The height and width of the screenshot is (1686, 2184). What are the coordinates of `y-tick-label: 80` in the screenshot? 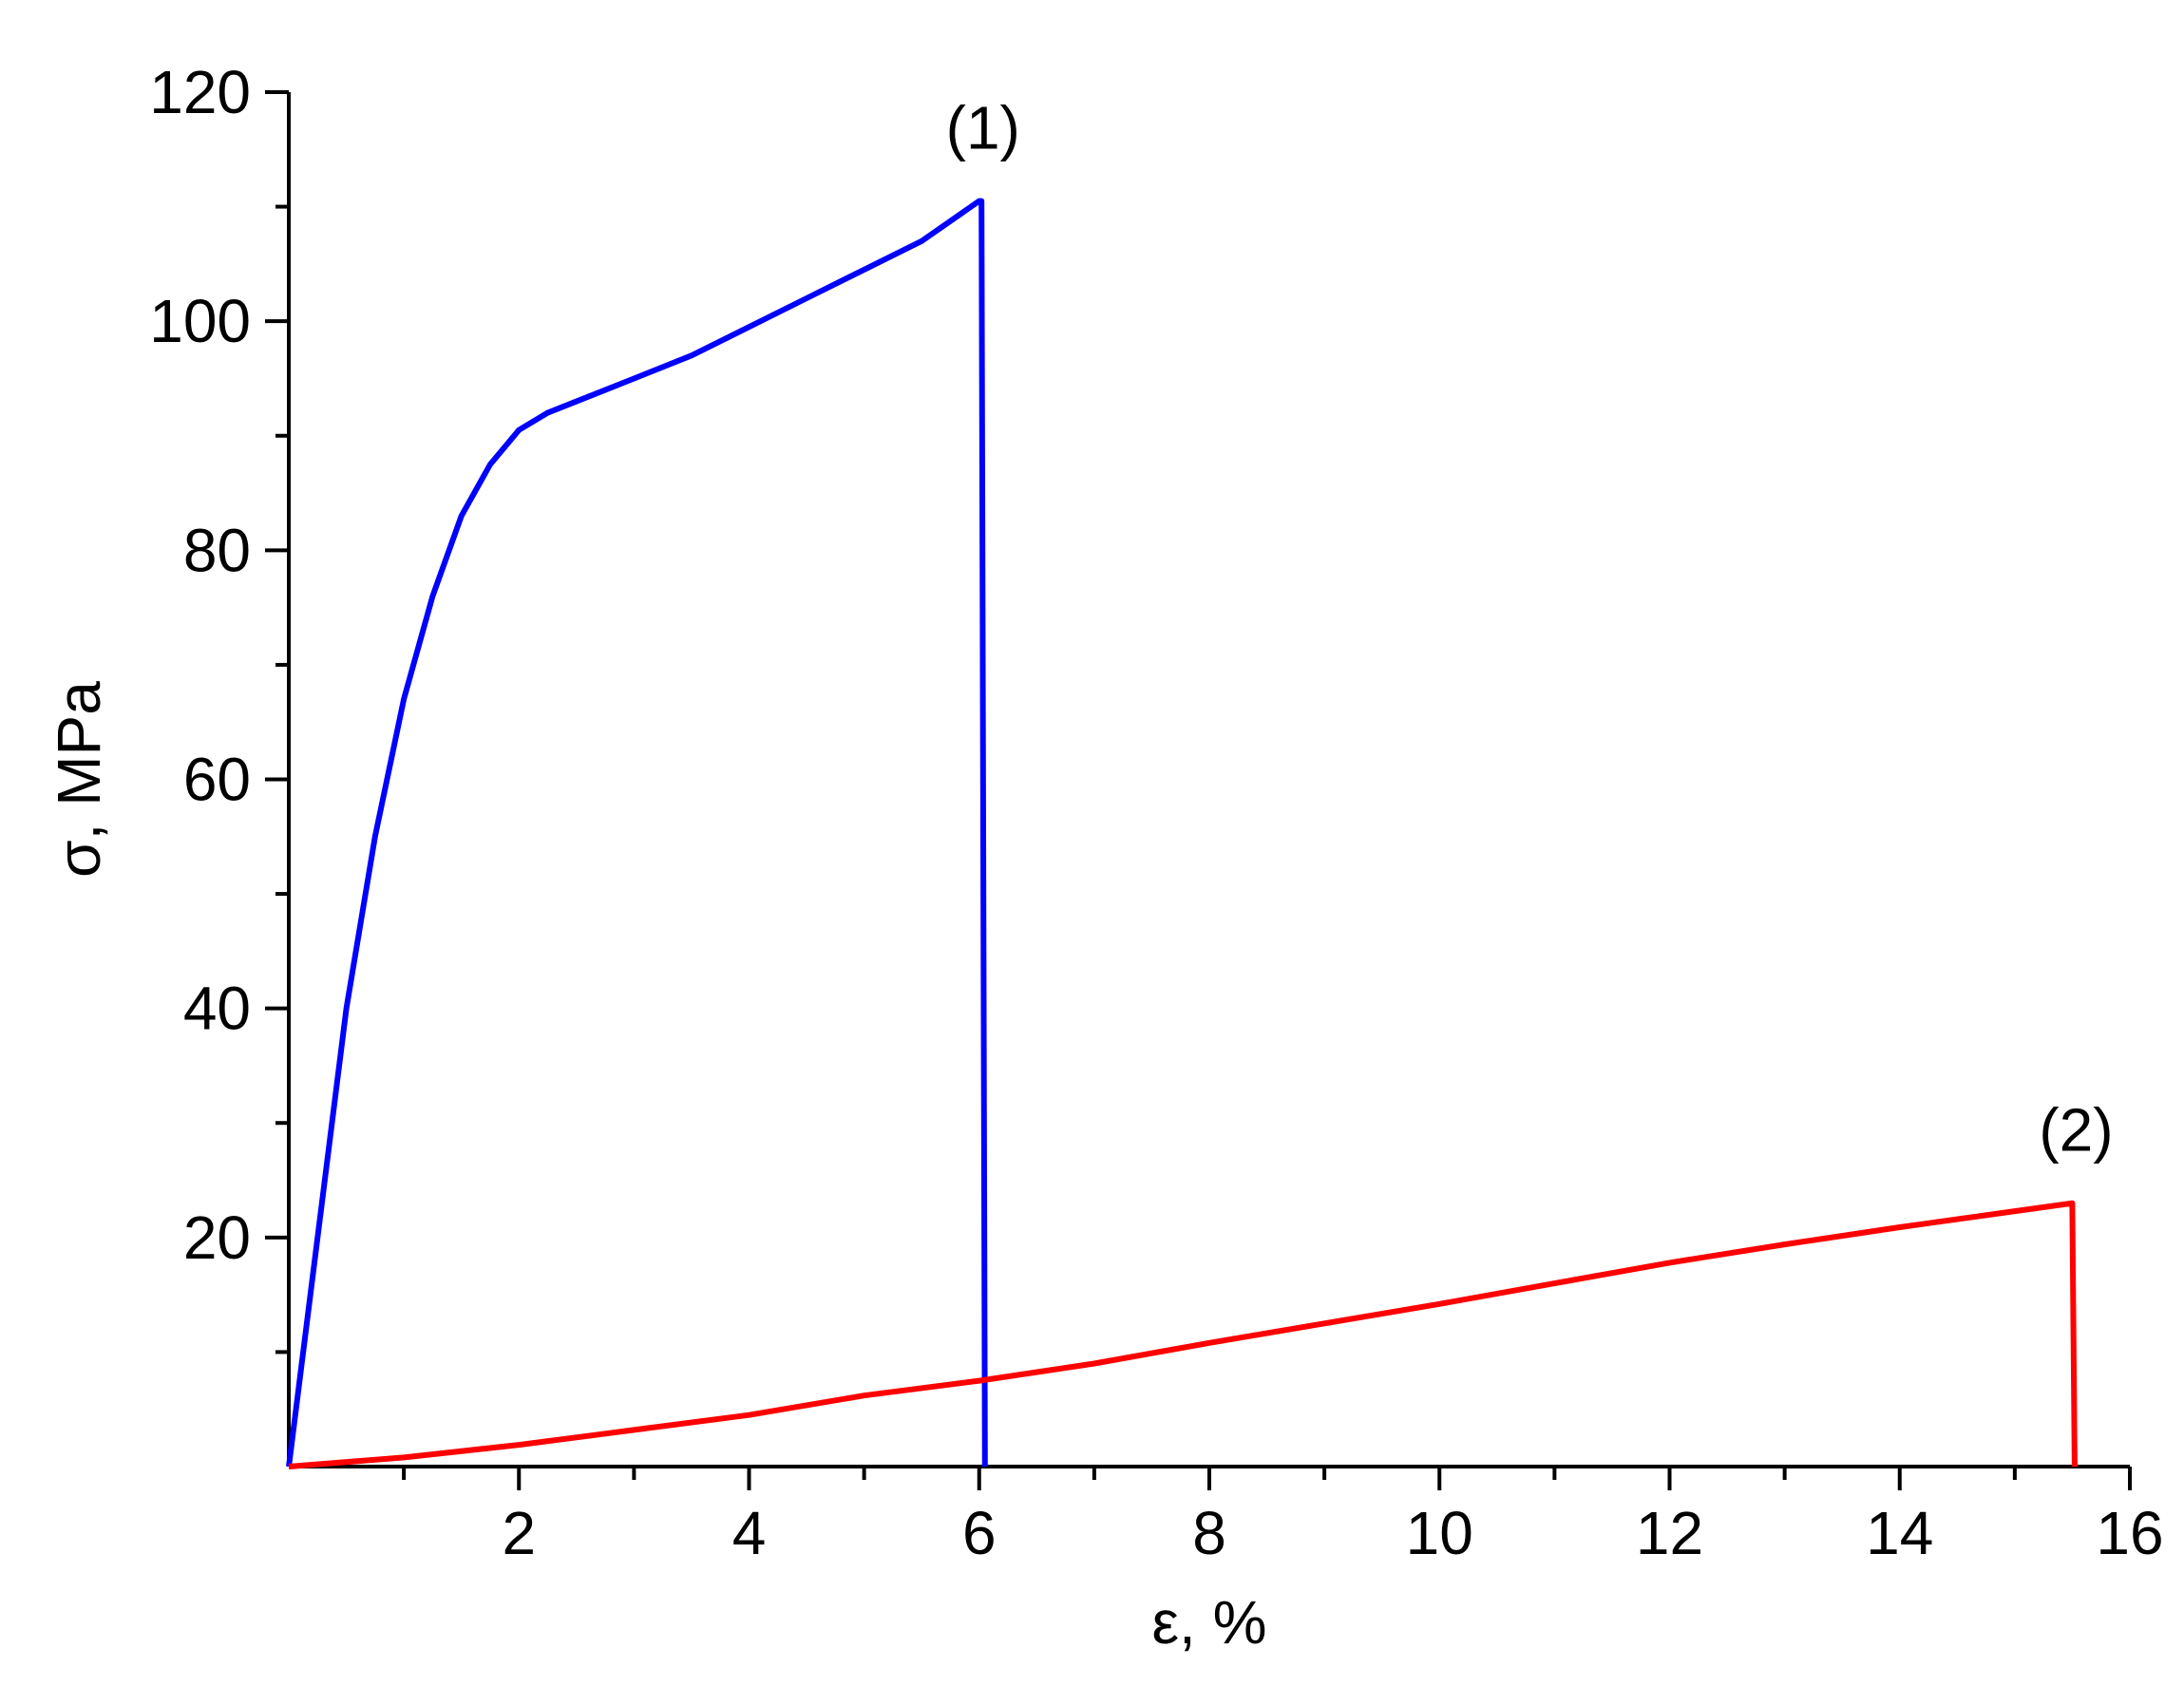 It's located at (217, 550).